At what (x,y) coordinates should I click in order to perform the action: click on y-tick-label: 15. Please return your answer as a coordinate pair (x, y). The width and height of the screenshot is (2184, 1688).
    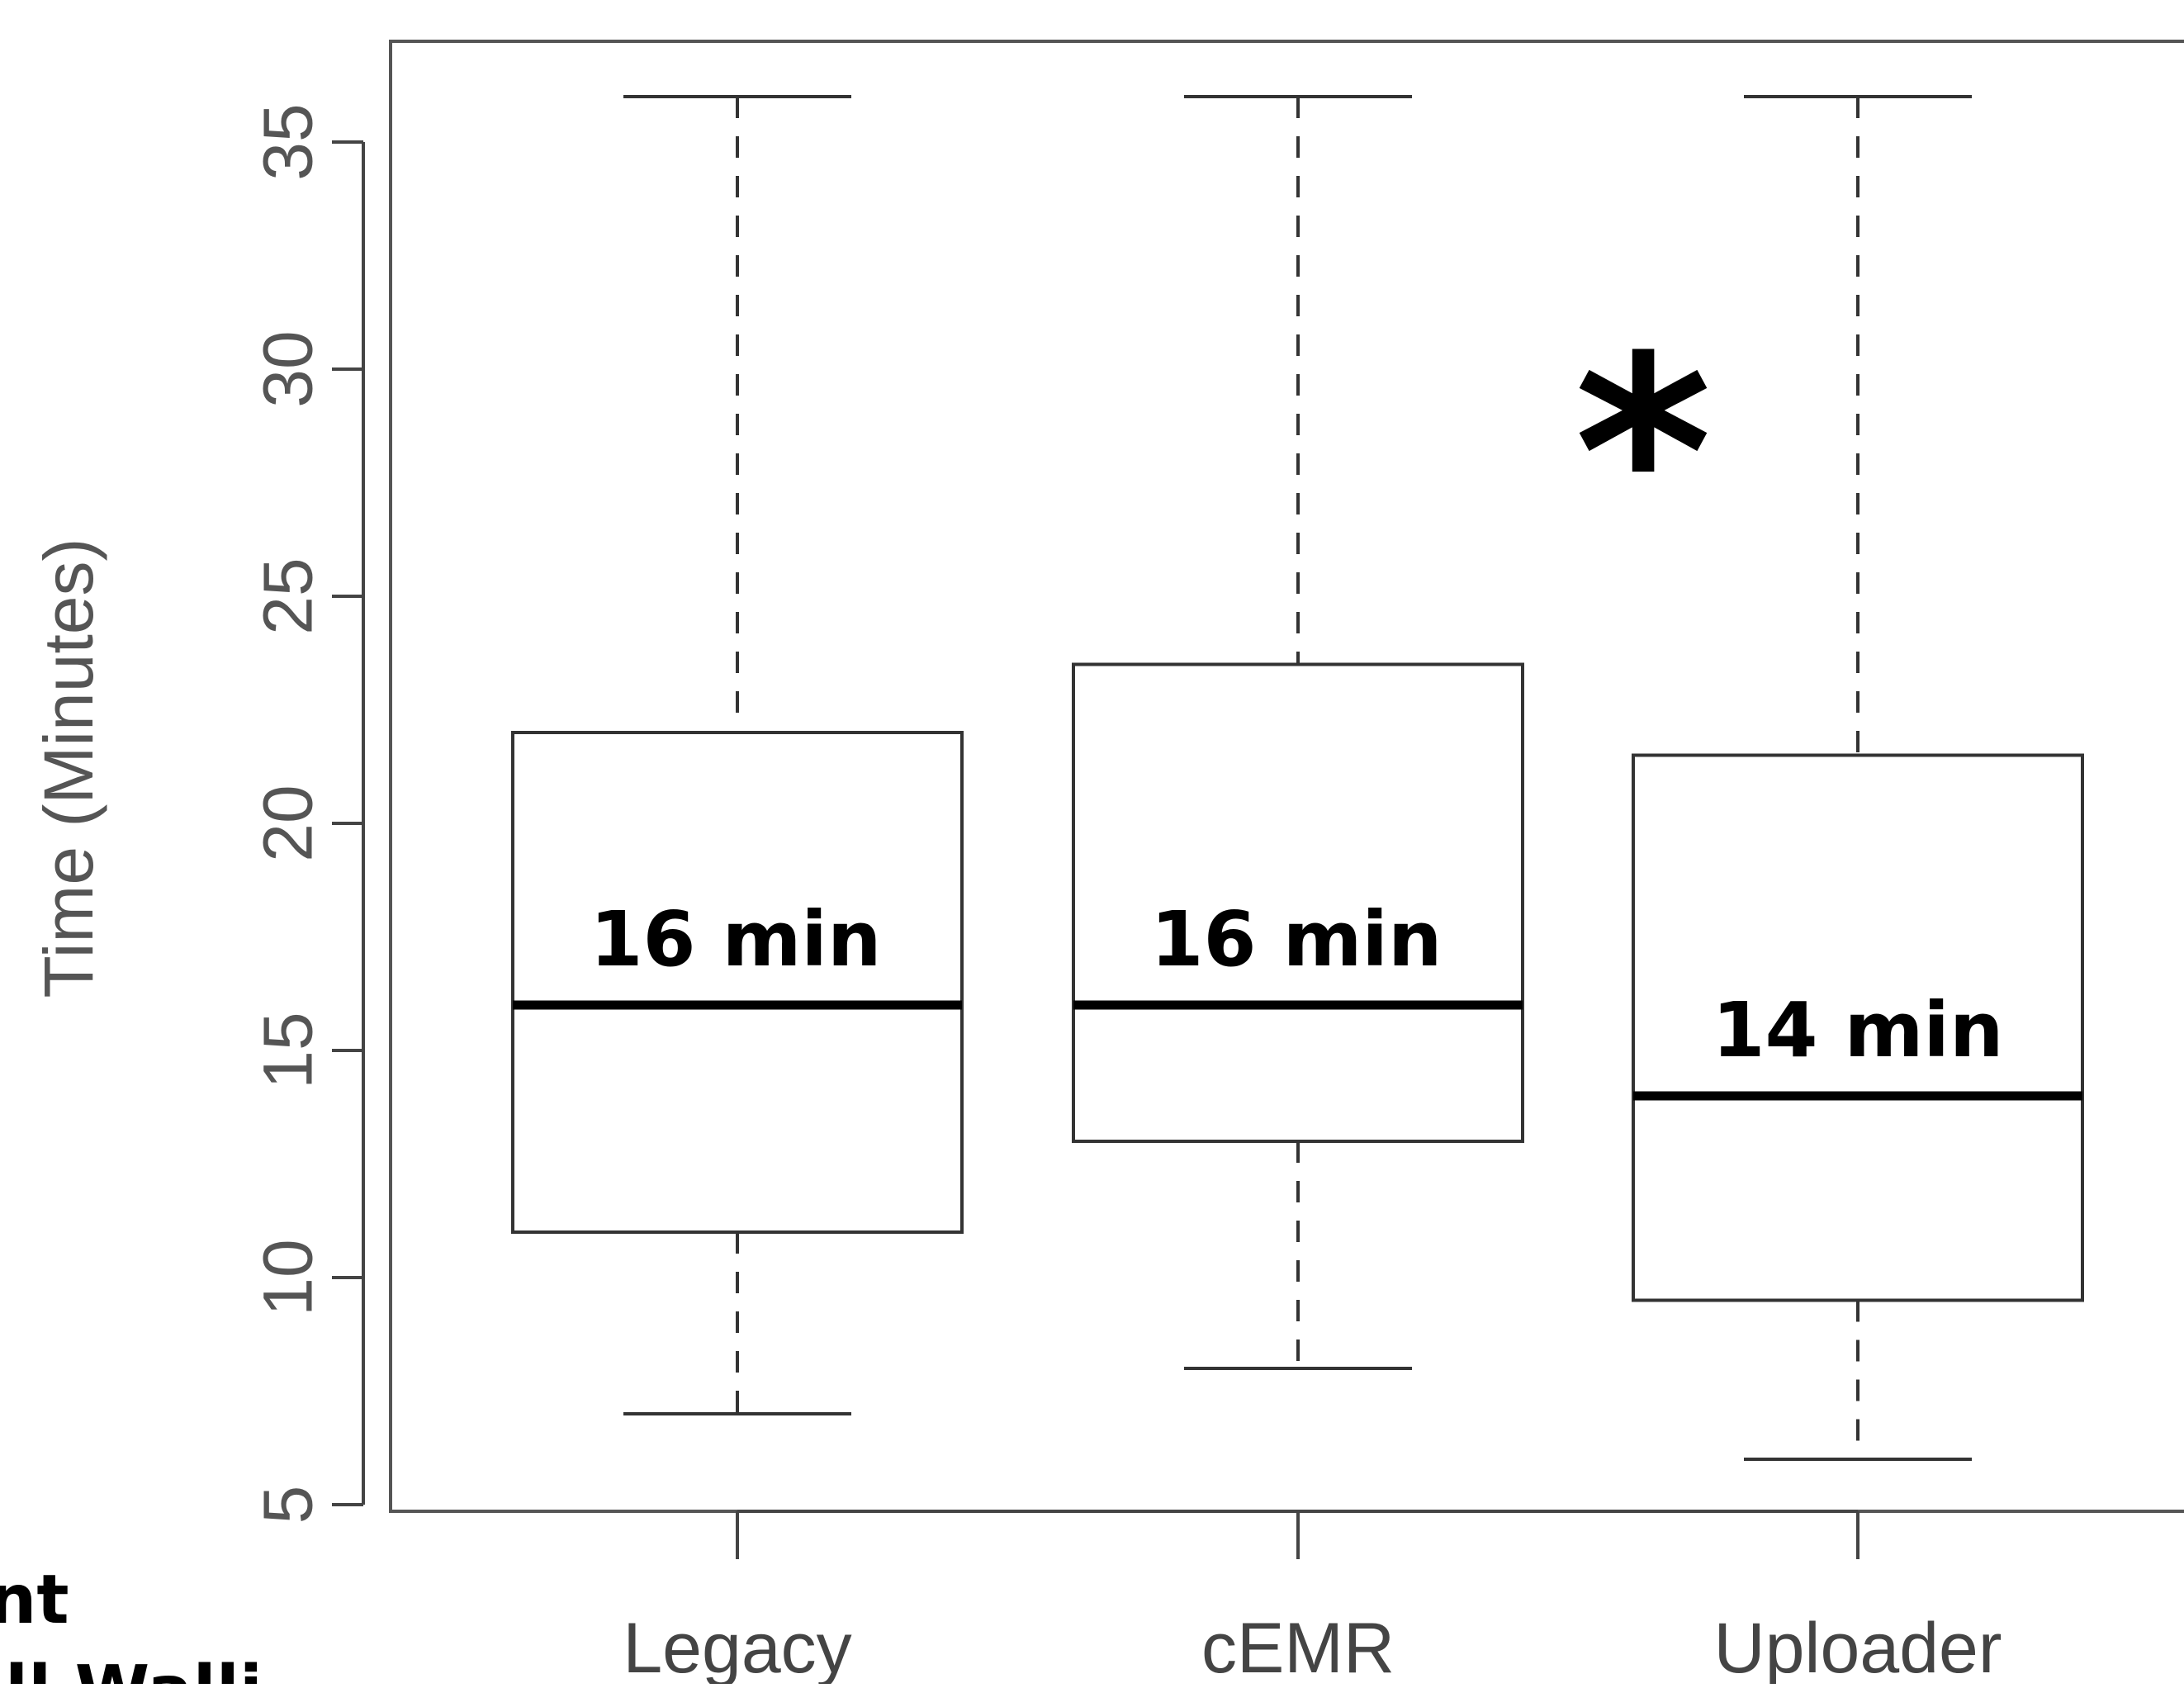
    Looking at the image, I should click on (287, 1050).